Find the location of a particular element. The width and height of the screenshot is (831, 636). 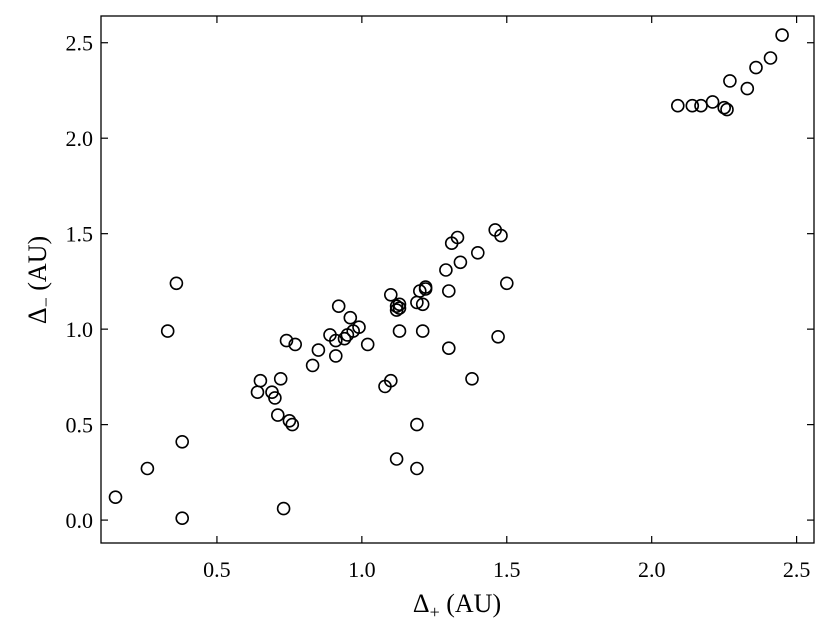

x-tick-label: 2.0 is located at coordinates (652, 569).